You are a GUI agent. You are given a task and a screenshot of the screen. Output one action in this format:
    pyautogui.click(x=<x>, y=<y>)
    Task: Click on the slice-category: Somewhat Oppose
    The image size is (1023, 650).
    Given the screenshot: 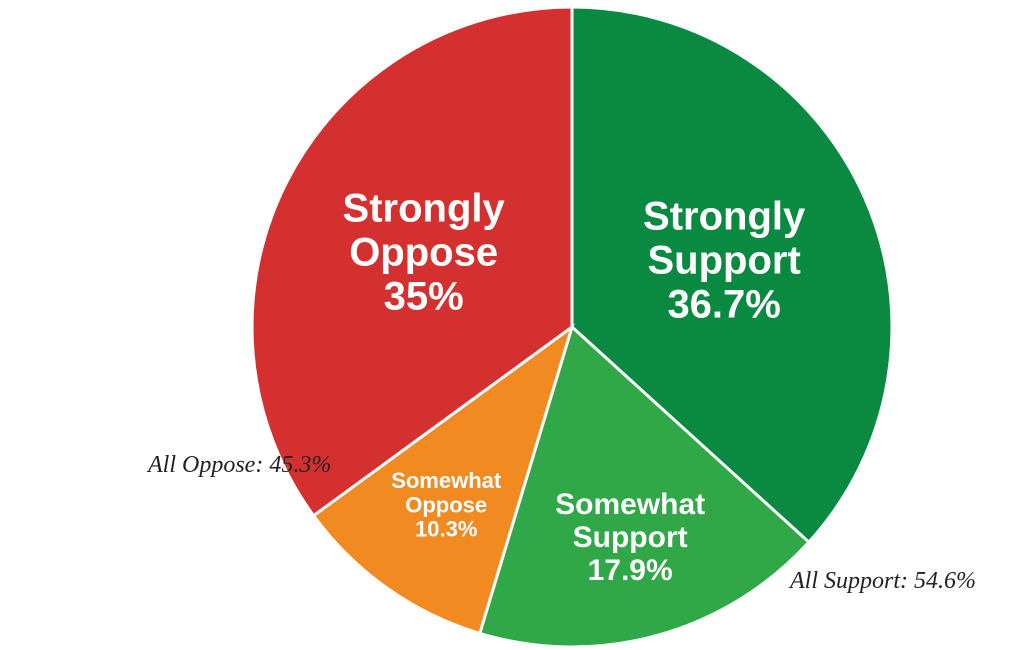 What is the action you would take?
    pyautogui.click(x=446, y=492)
    